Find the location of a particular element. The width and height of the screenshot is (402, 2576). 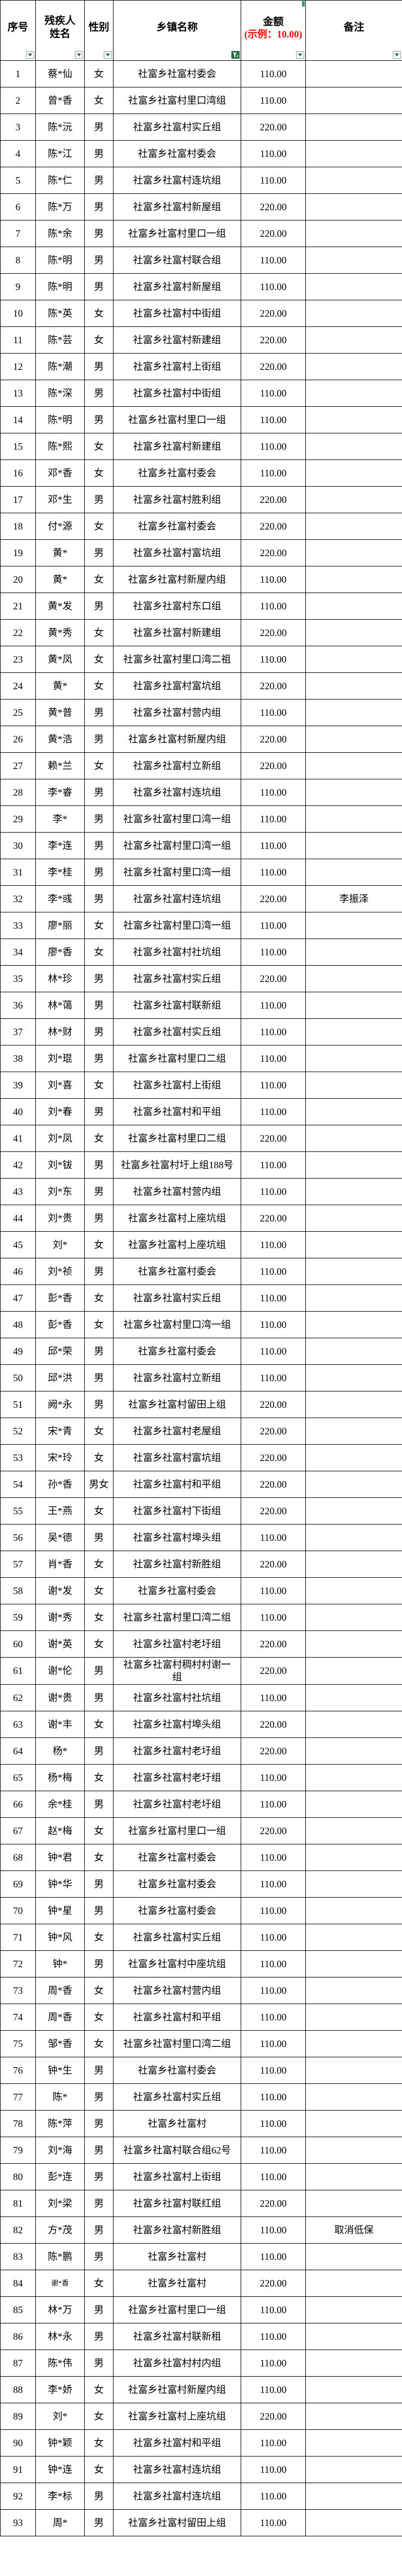

row-number-cell: 4 is located at coordinates (18, 154).